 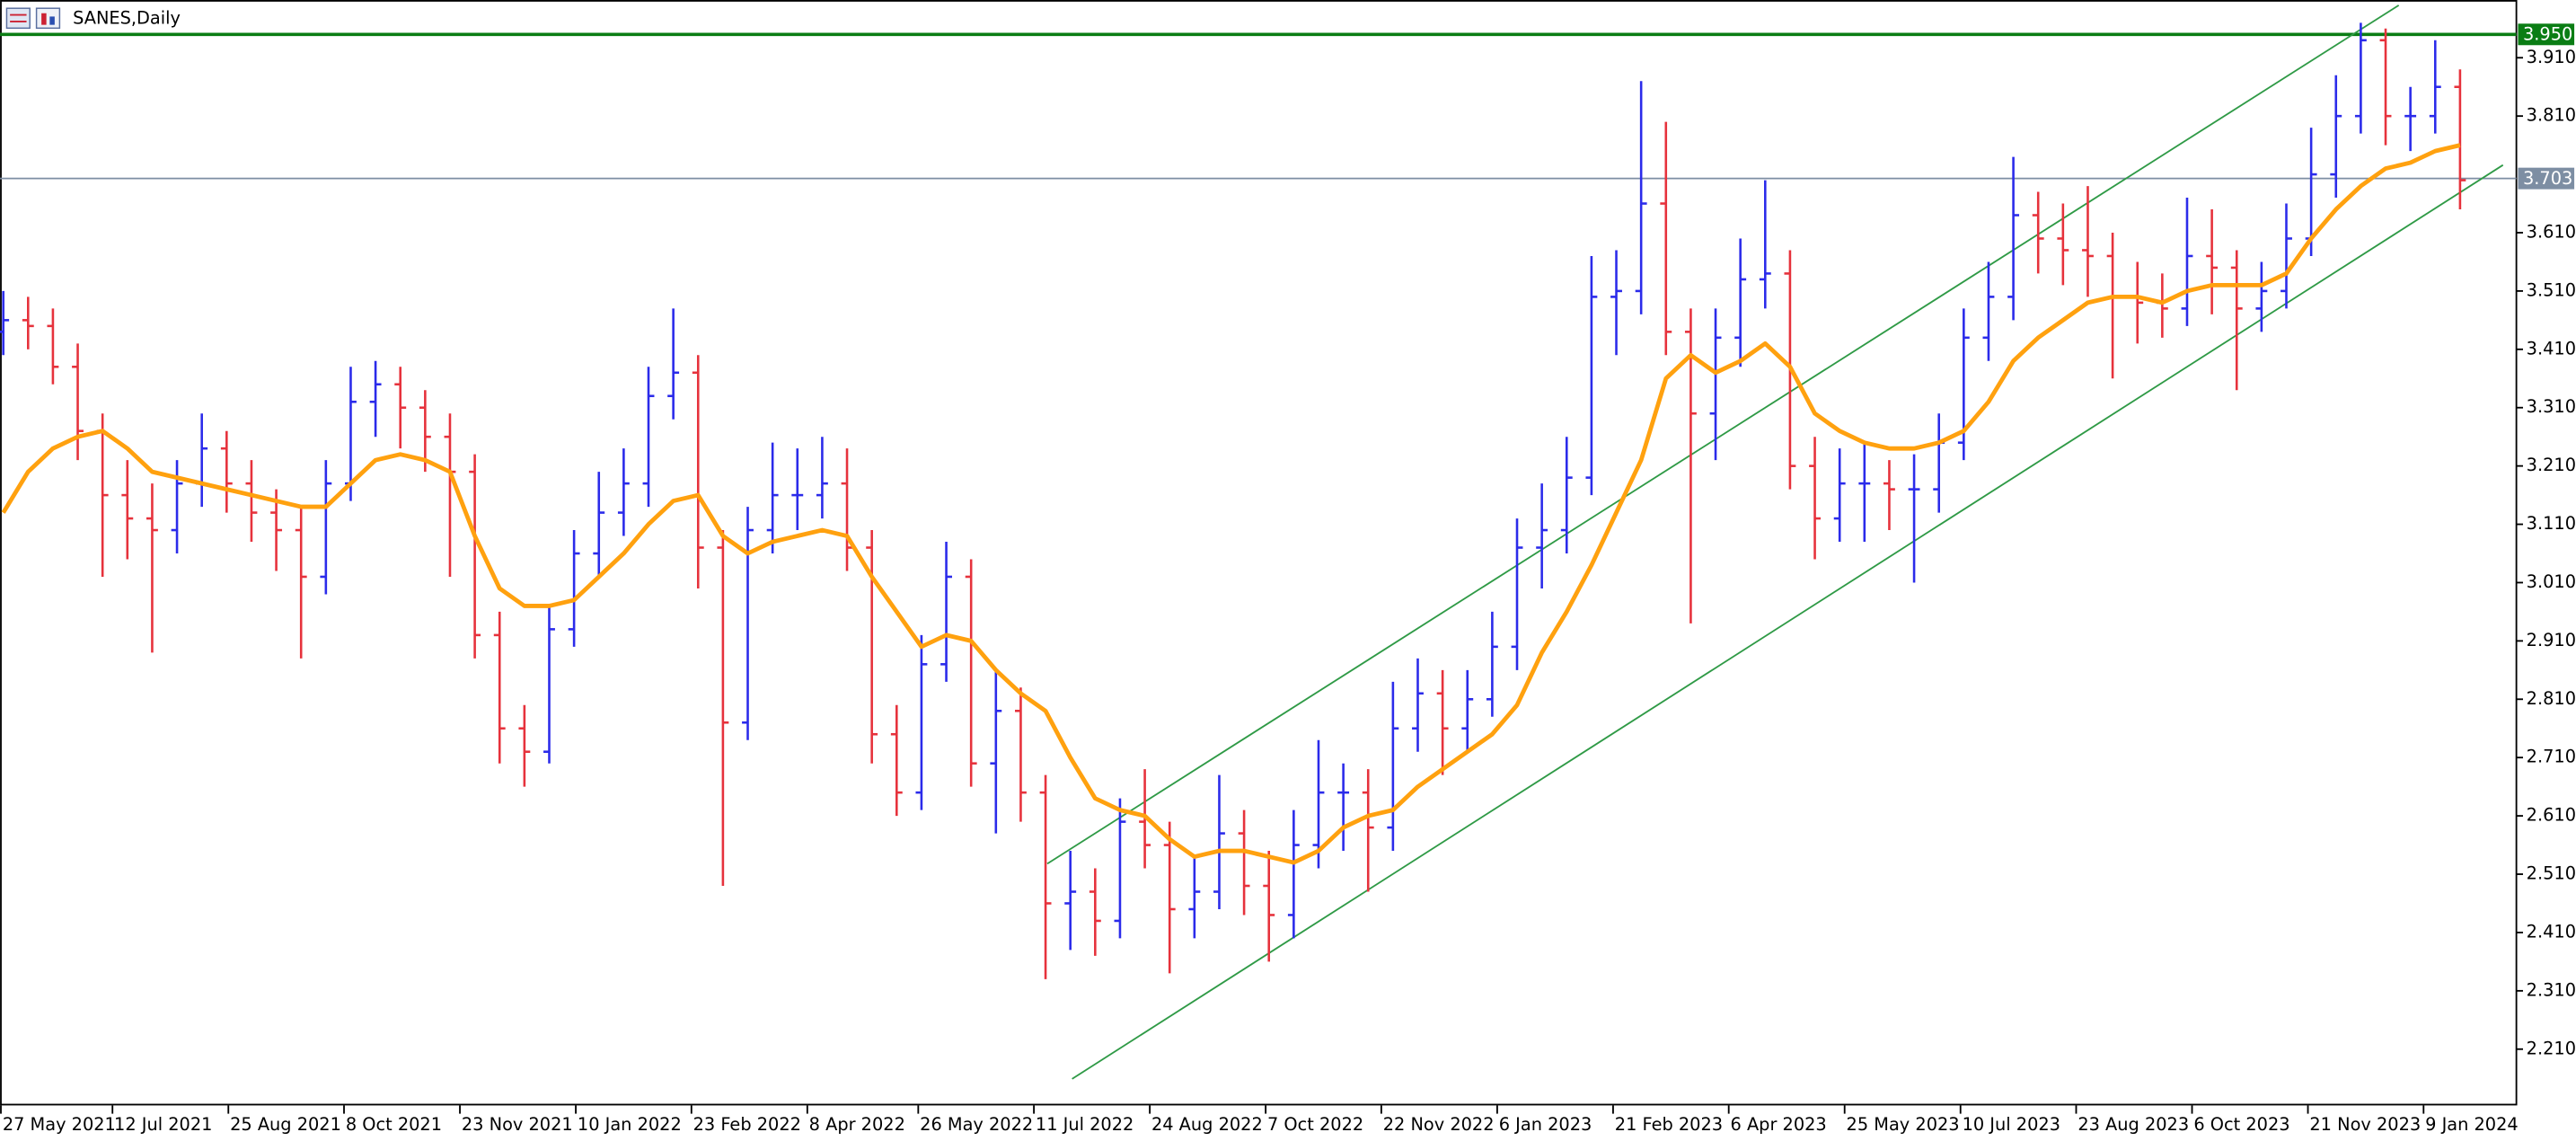 I want to click on level-tag-label: 3.950, so click(x=2547, y=34).